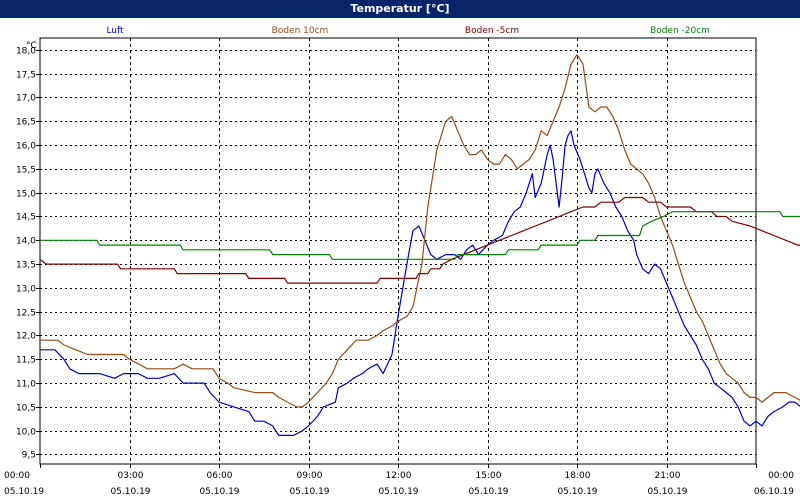 The height and width of the screenshot is (500, 800). Describe the element at coordinates (26, 266) in the screenshot. I see `y-tick-label: 13,5` at that location.